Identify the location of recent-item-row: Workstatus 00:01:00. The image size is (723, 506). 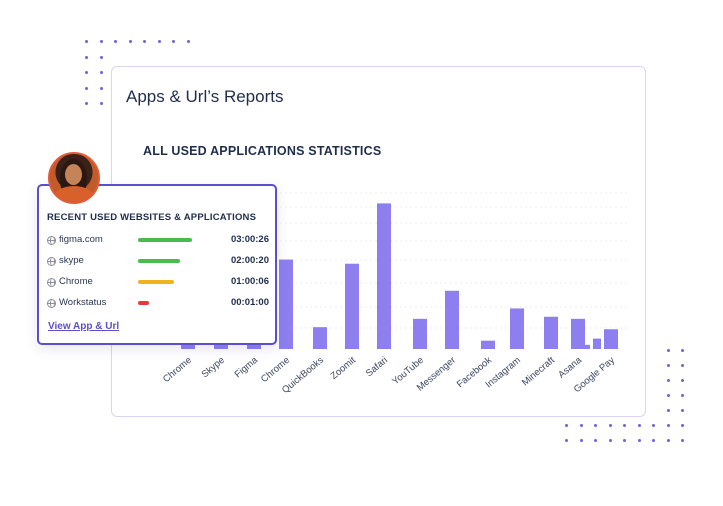
(158, 305).